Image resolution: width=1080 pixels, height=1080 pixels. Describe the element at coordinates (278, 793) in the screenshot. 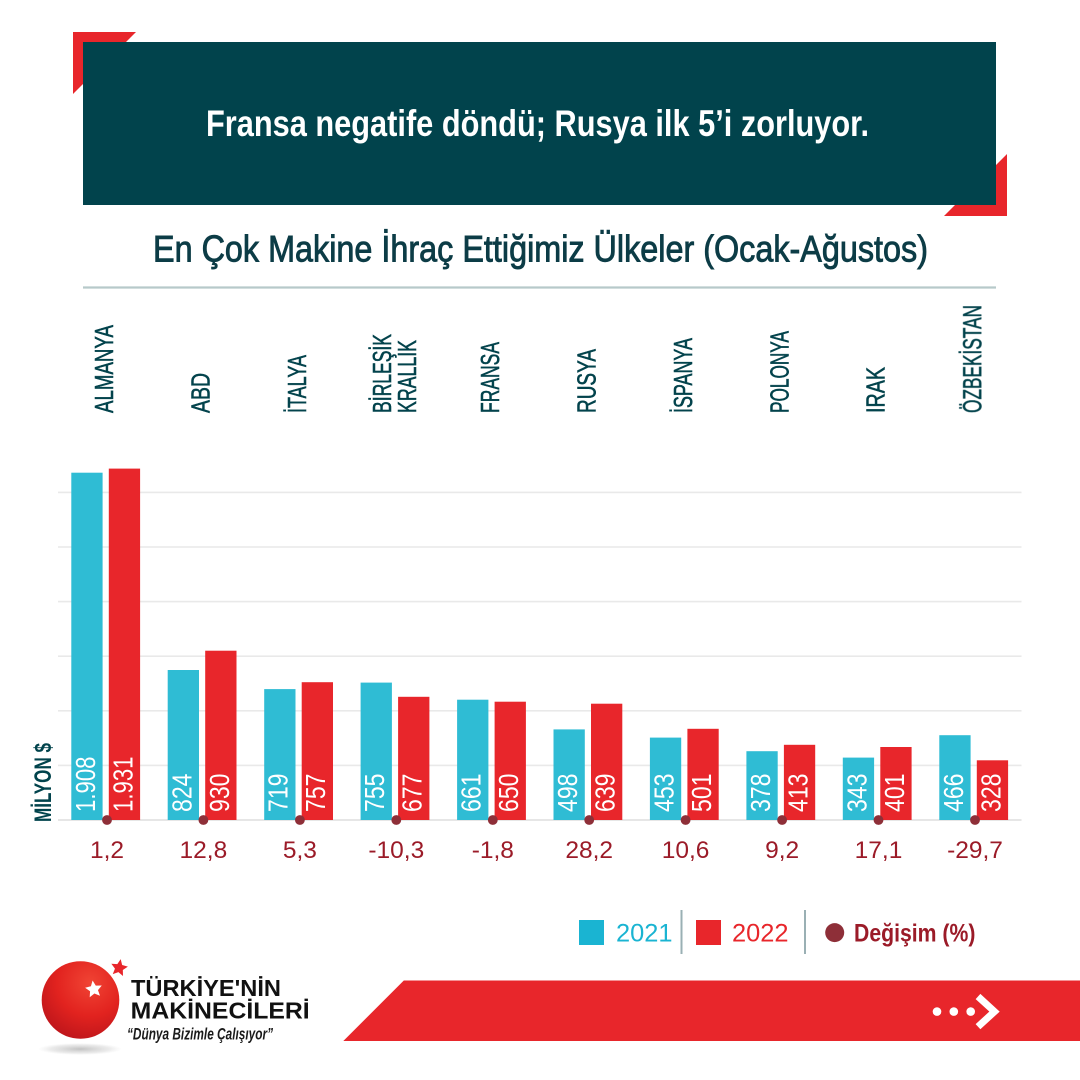

I see `svg-text: 719` at that location.